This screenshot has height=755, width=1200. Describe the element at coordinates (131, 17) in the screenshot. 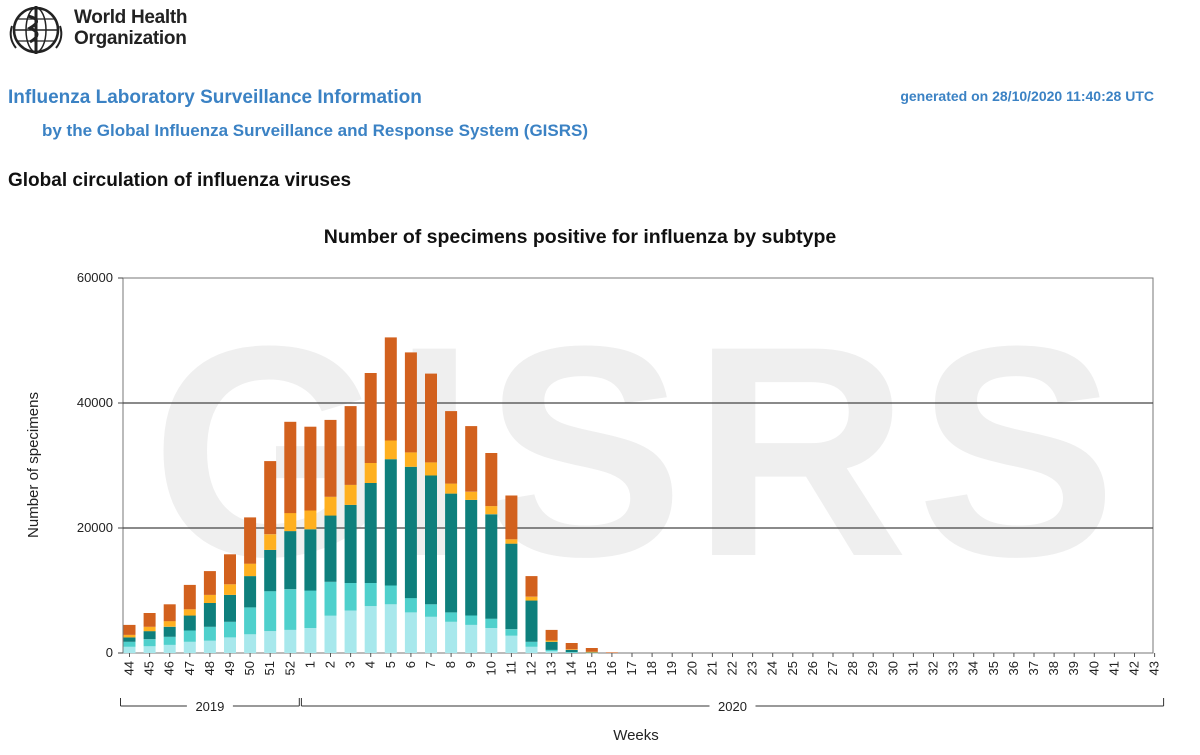

I see `org-name-line1: World Health` at that location.